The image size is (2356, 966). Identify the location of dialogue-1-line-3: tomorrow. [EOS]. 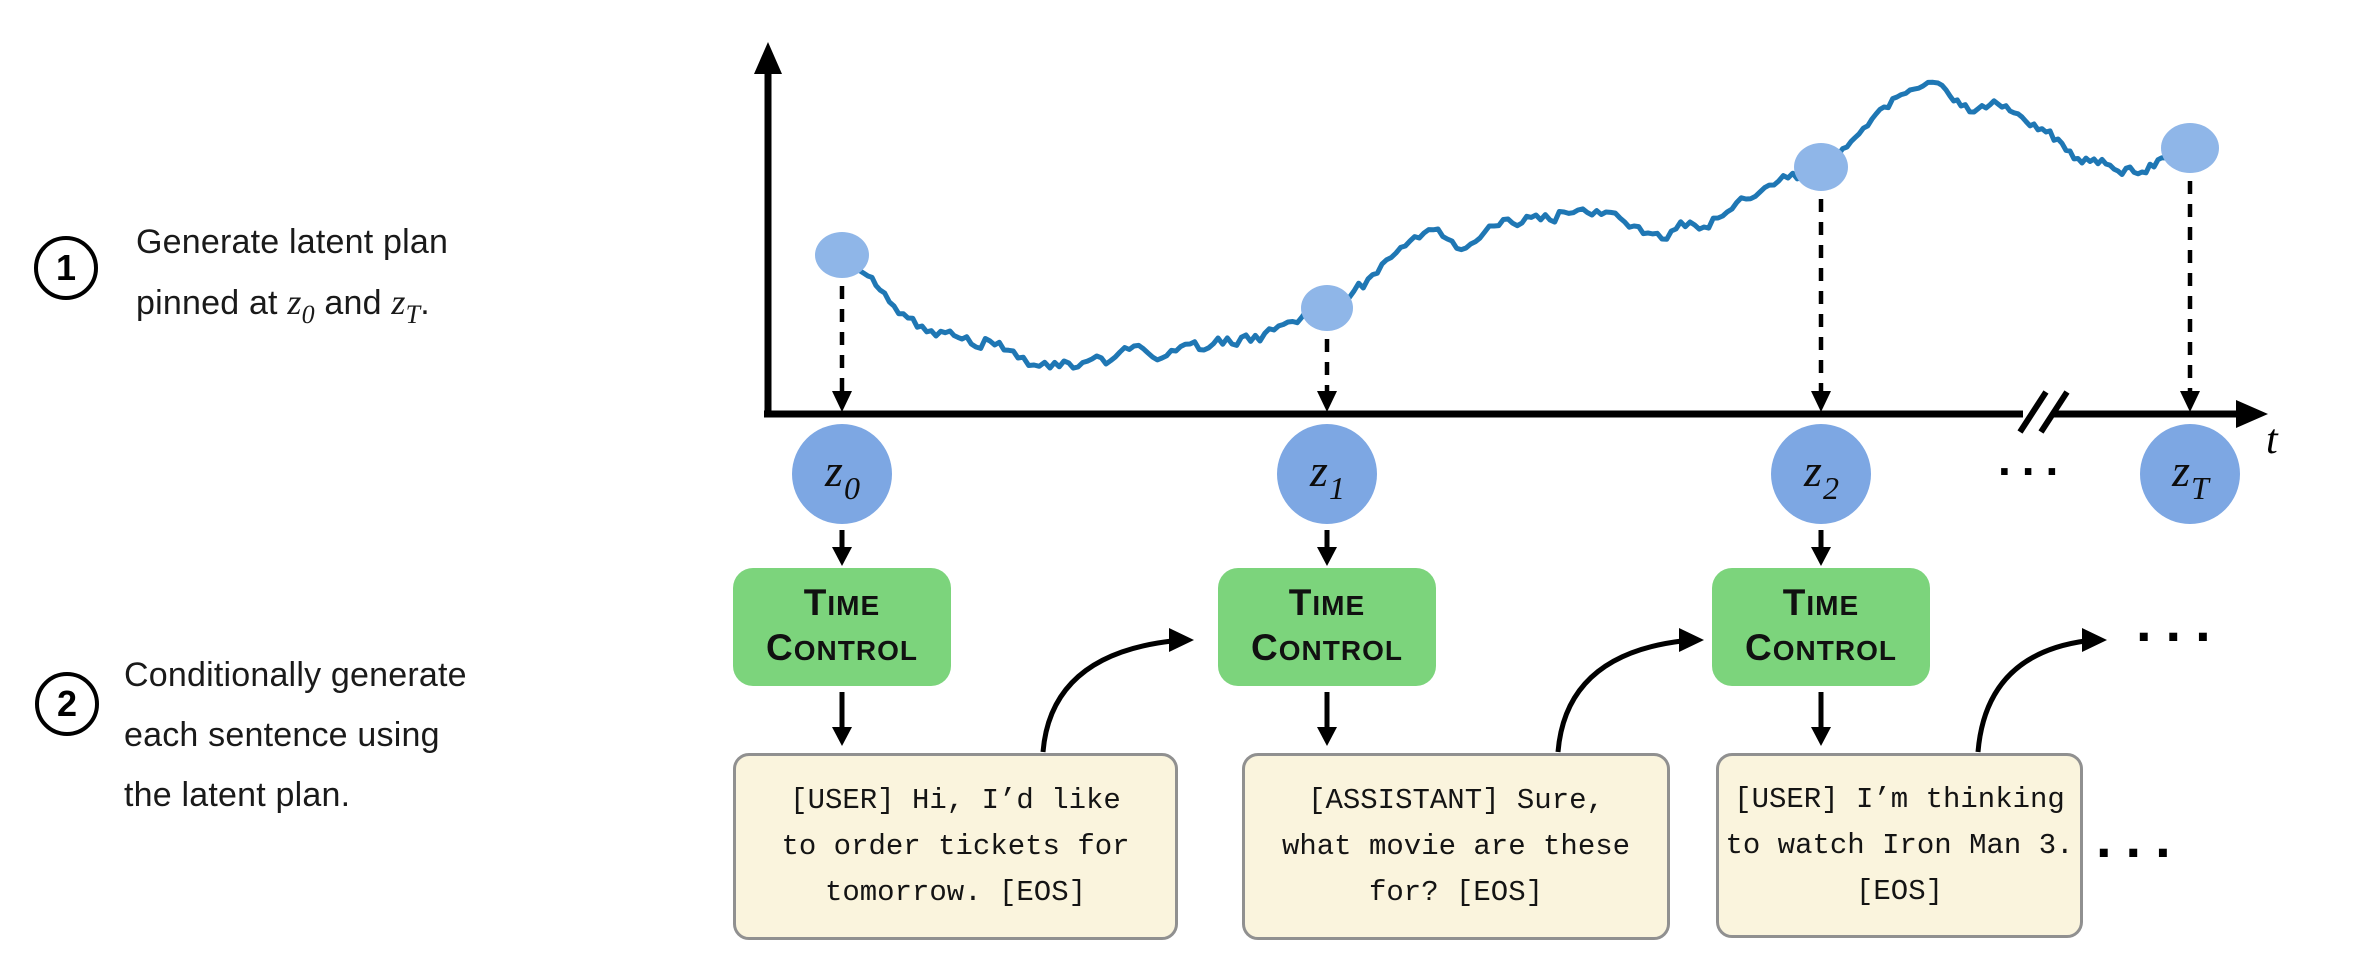
(955, 892).